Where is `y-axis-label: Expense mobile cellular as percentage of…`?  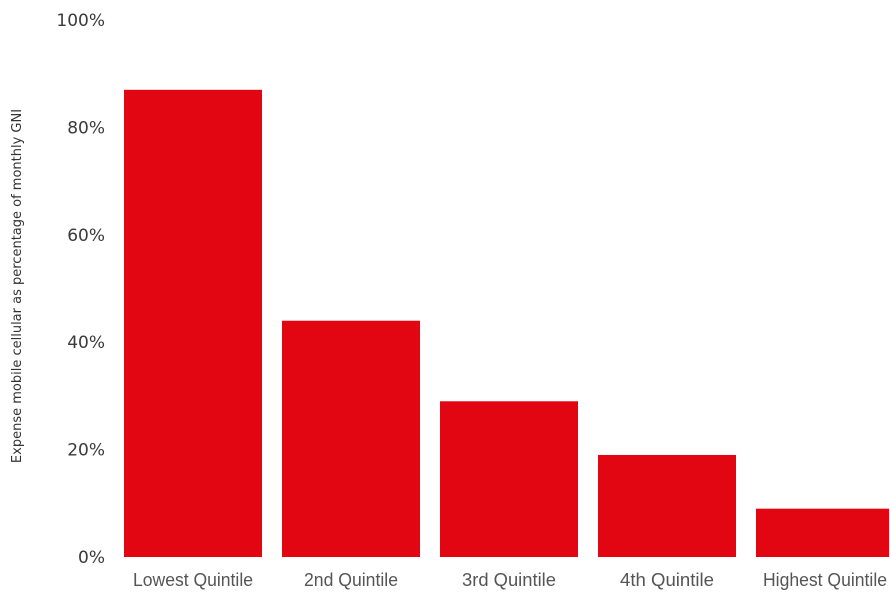
y-axis-label: Expense mobile cellular as percentage of… is located at coordinates (17, 286).